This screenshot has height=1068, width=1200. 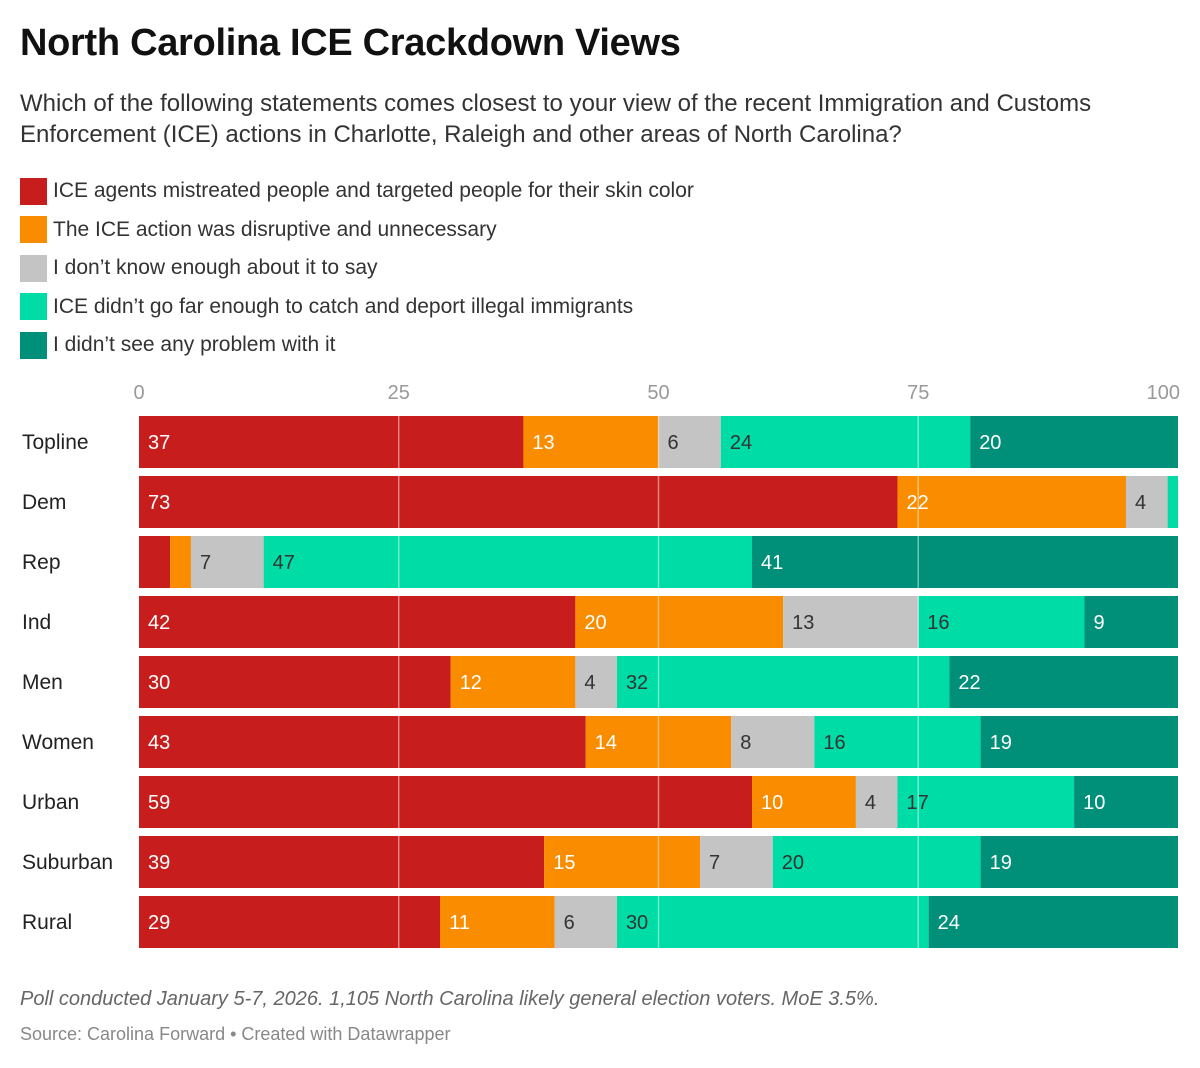 What do you see at coordinates (637, 683) in the screenshot?
I see `data-label: 32` at bounding box center [637, 683].